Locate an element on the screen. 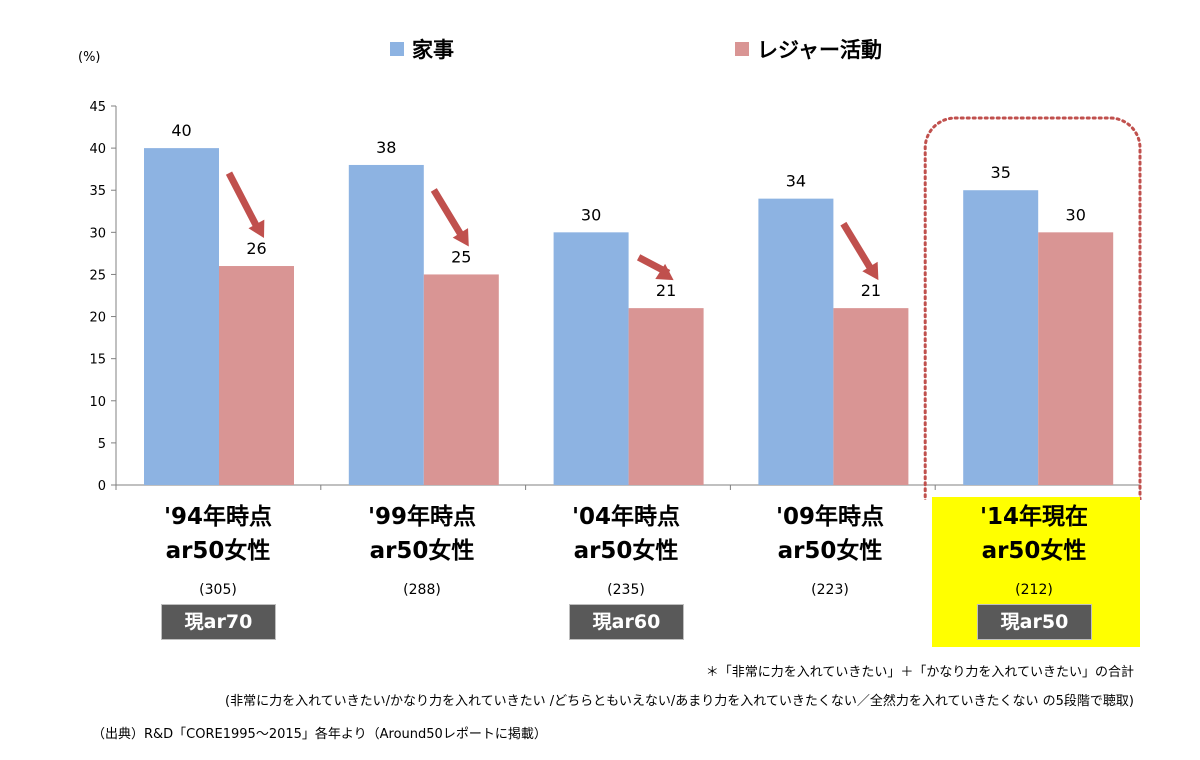 This screenshot has width=1200, height=760. current-age-badge: 現ar50 is located at coordinates (1034, 622).